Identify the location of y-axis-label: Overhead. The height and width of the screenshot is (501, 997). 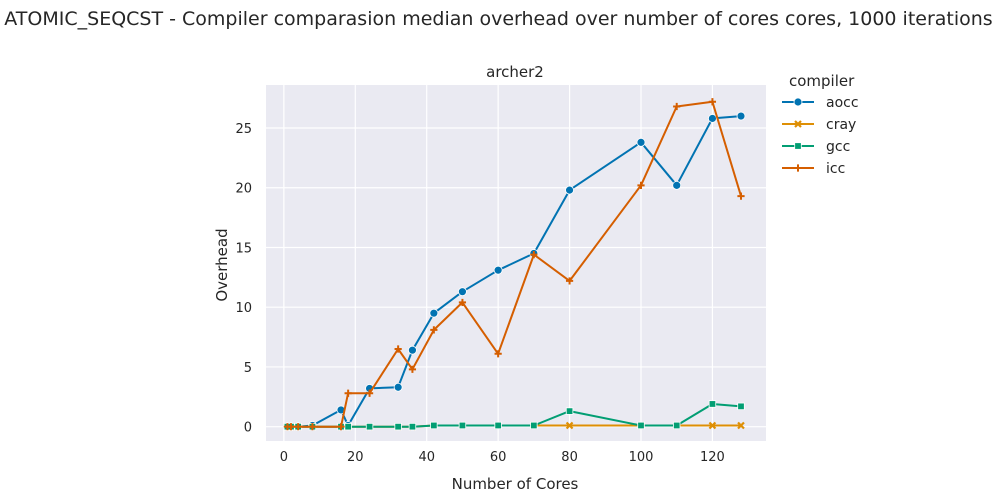
(222, 264).